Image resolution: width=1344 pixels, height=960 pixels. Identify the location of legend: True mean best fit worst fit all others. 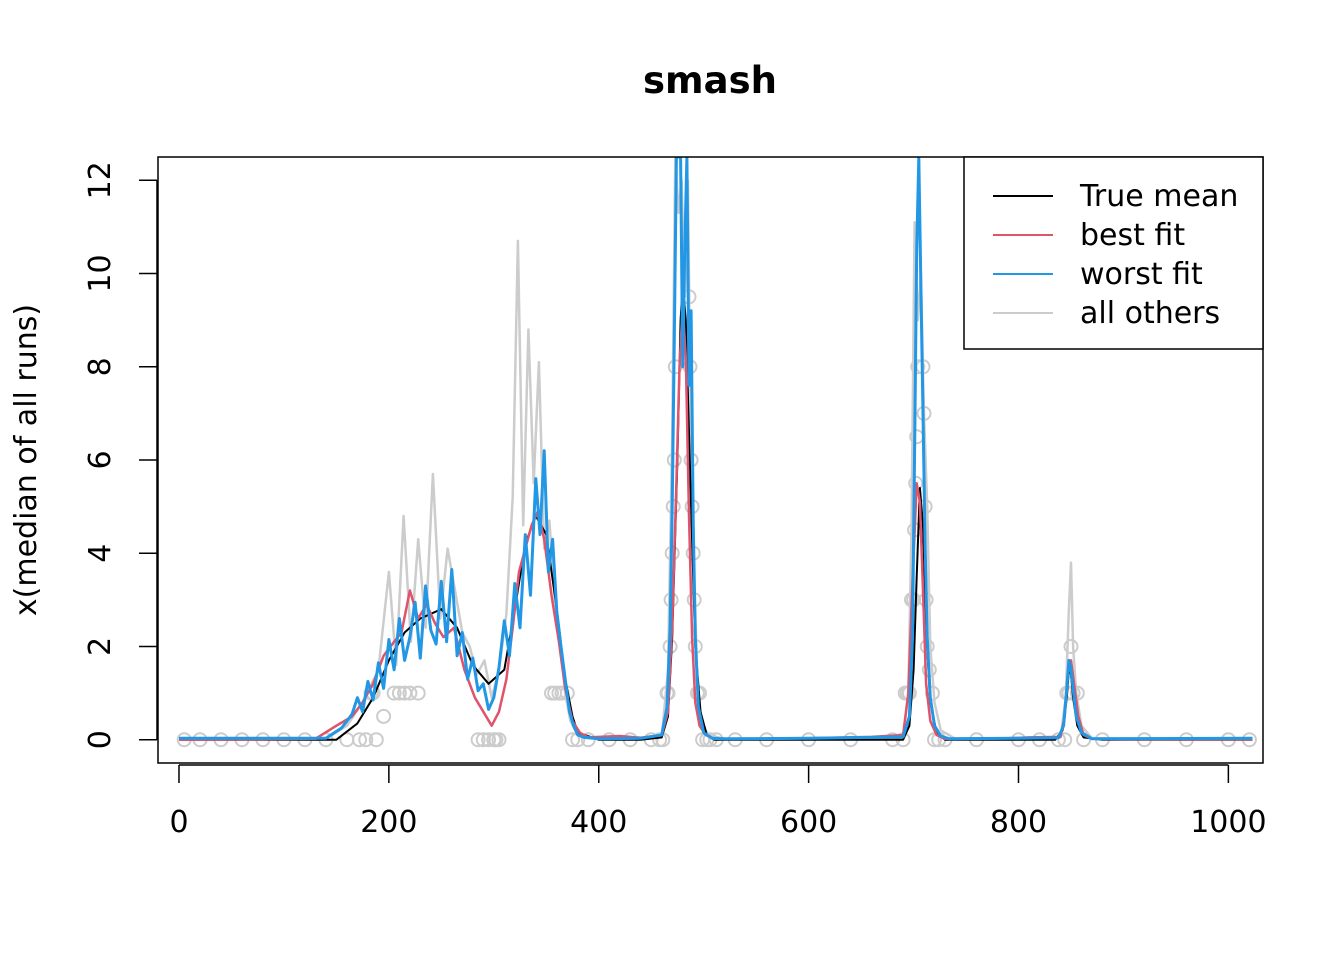
(1113, 253).